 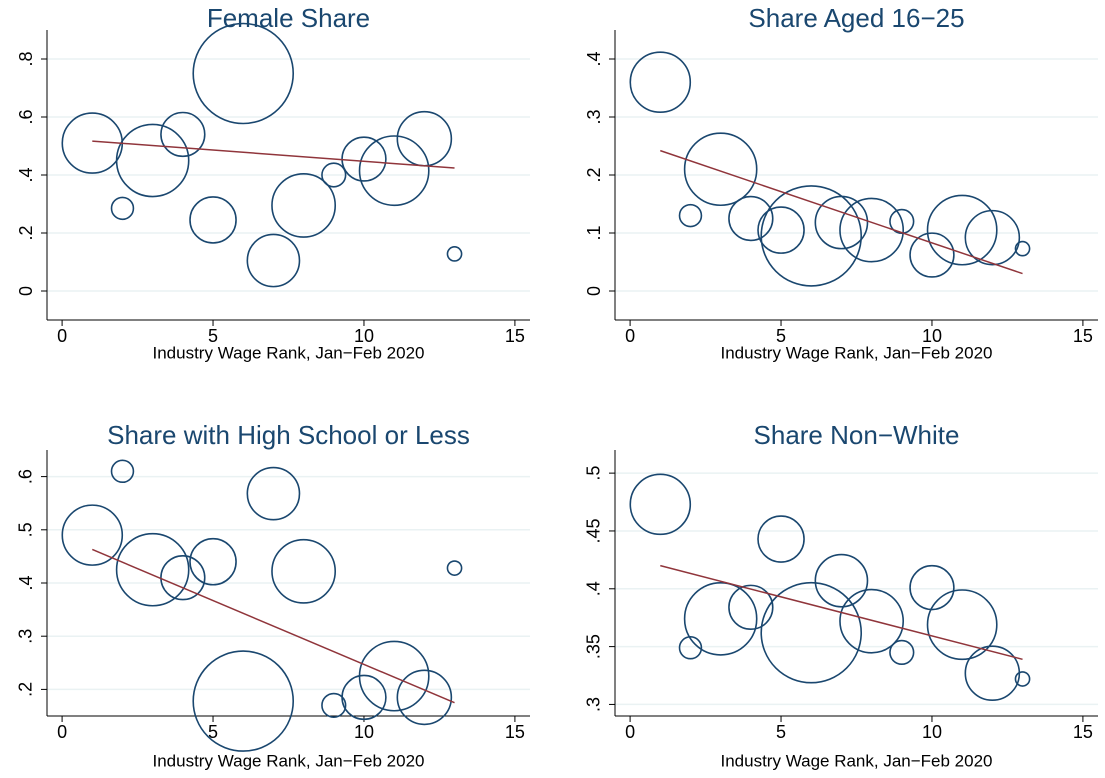 I want to click on y-tick-label: .8, so click(x=26, y=58).